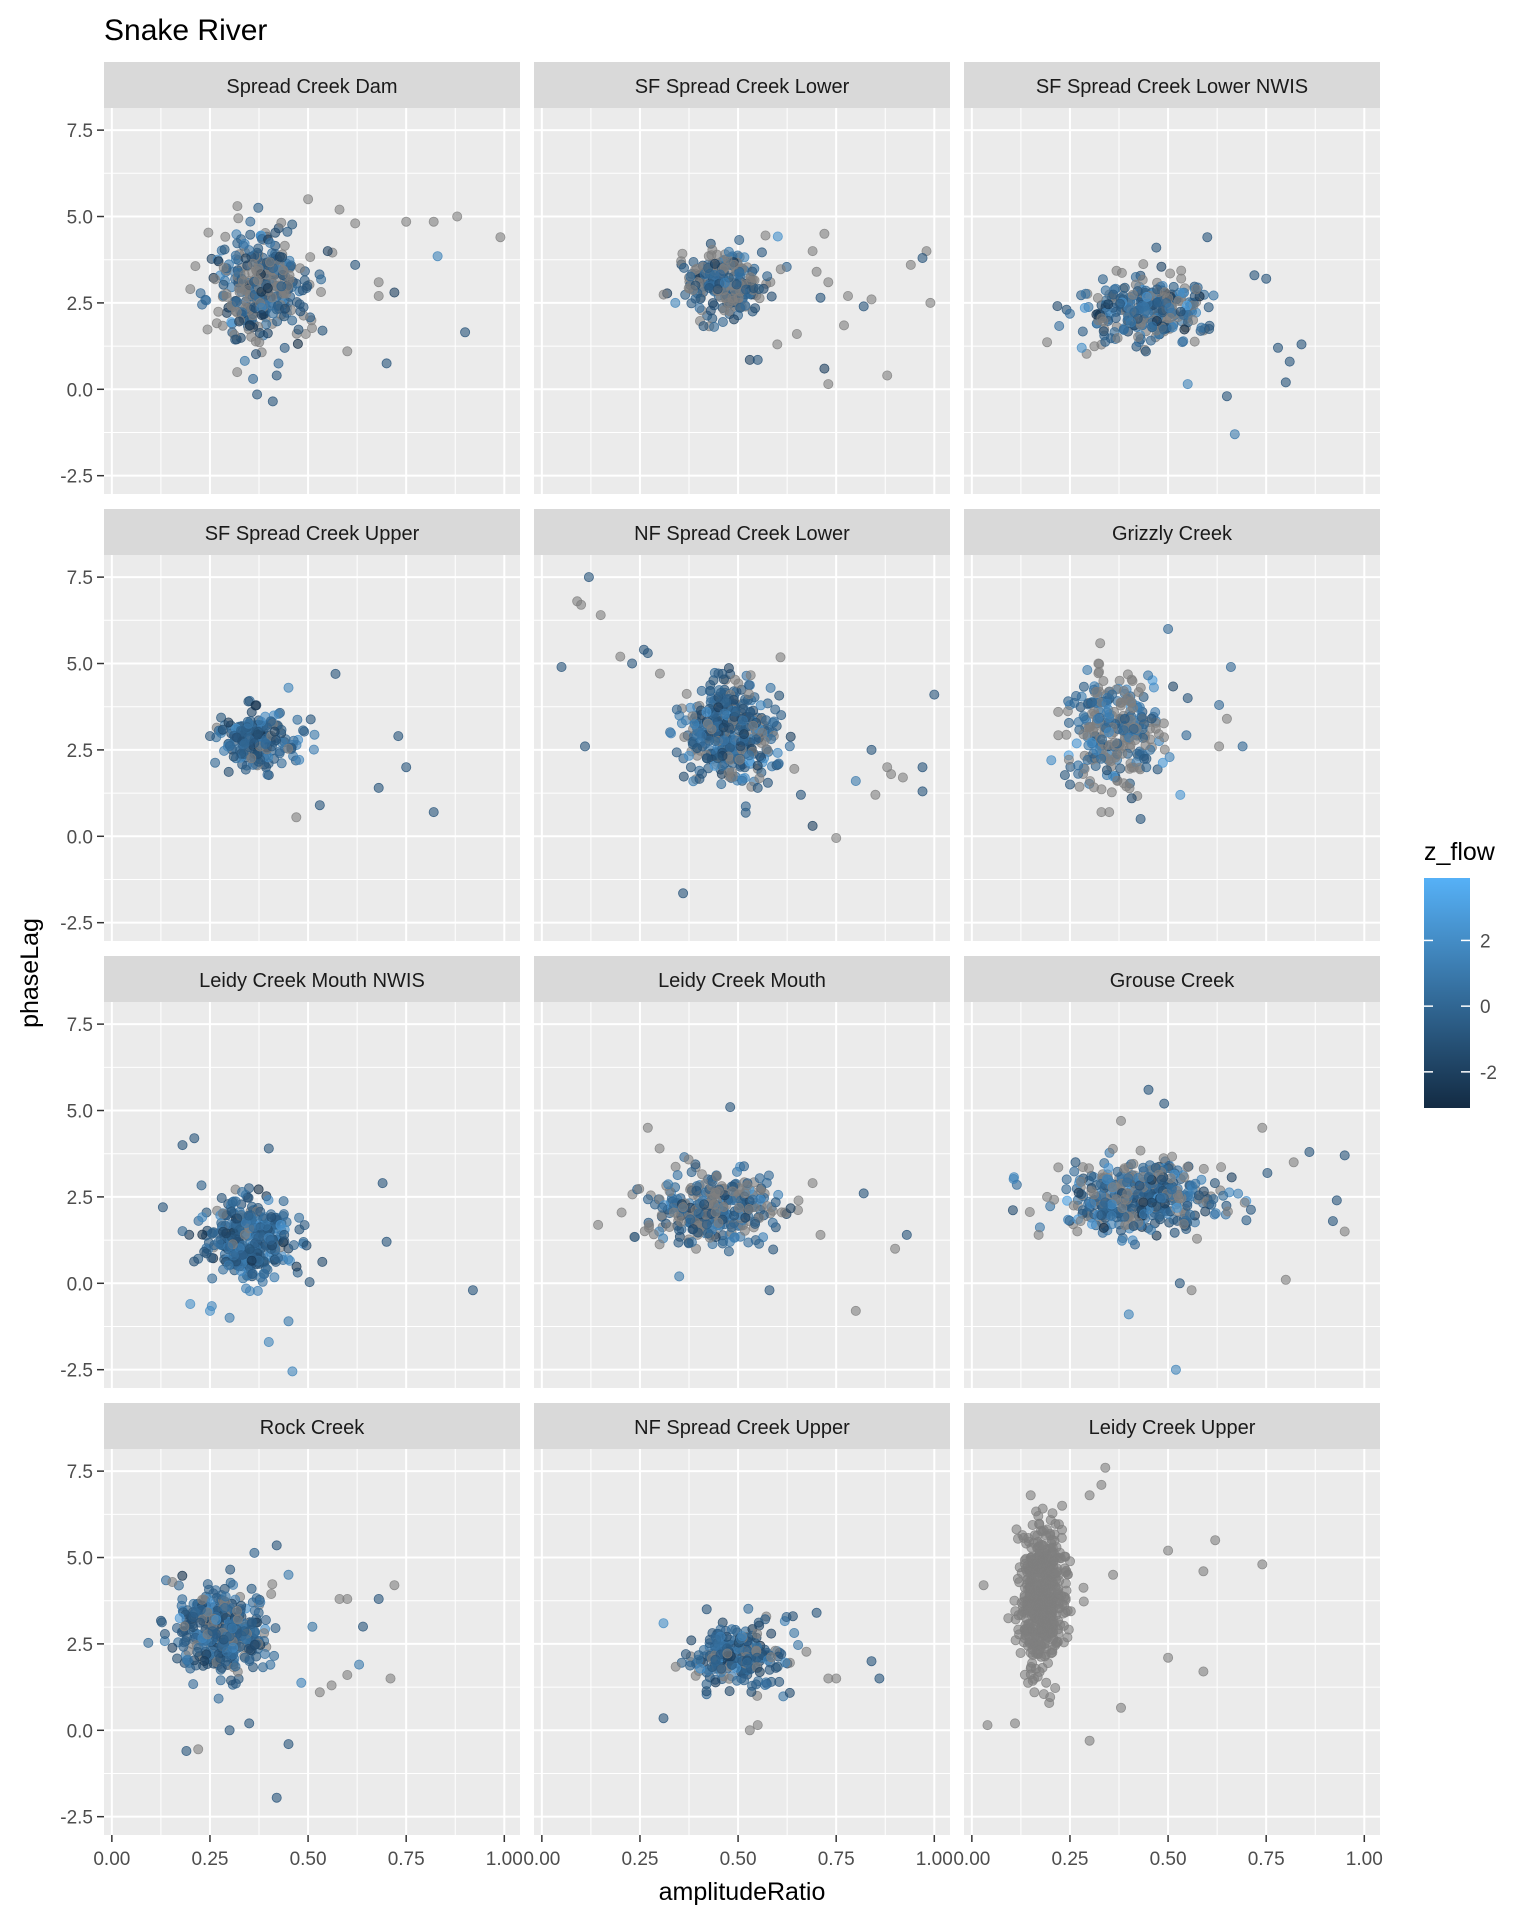 The height and width of the screenshot is (1925, 1536). Describe the element at coordinates (541, 1859) in the screenshot. I see `x-tick-label: 0.00` at that location.